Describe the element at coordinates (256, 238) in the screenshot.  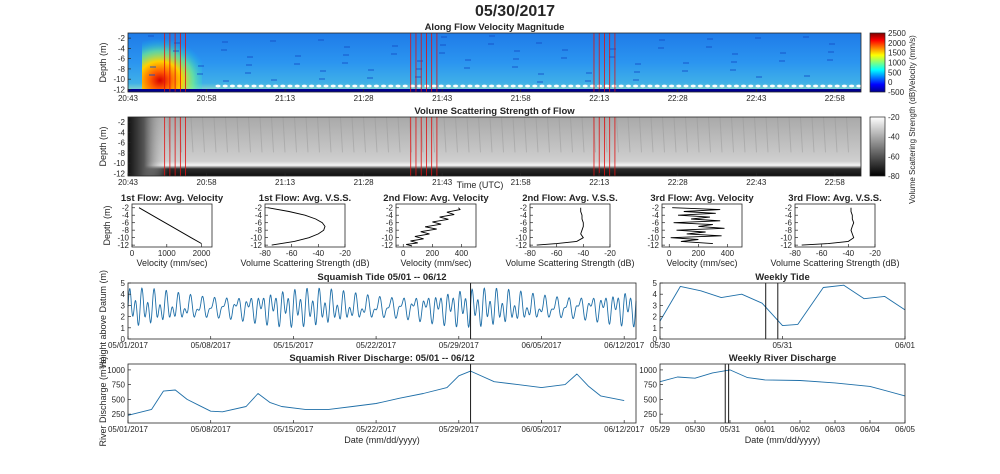
I see `p1s-ytick-label: -10` at that location.